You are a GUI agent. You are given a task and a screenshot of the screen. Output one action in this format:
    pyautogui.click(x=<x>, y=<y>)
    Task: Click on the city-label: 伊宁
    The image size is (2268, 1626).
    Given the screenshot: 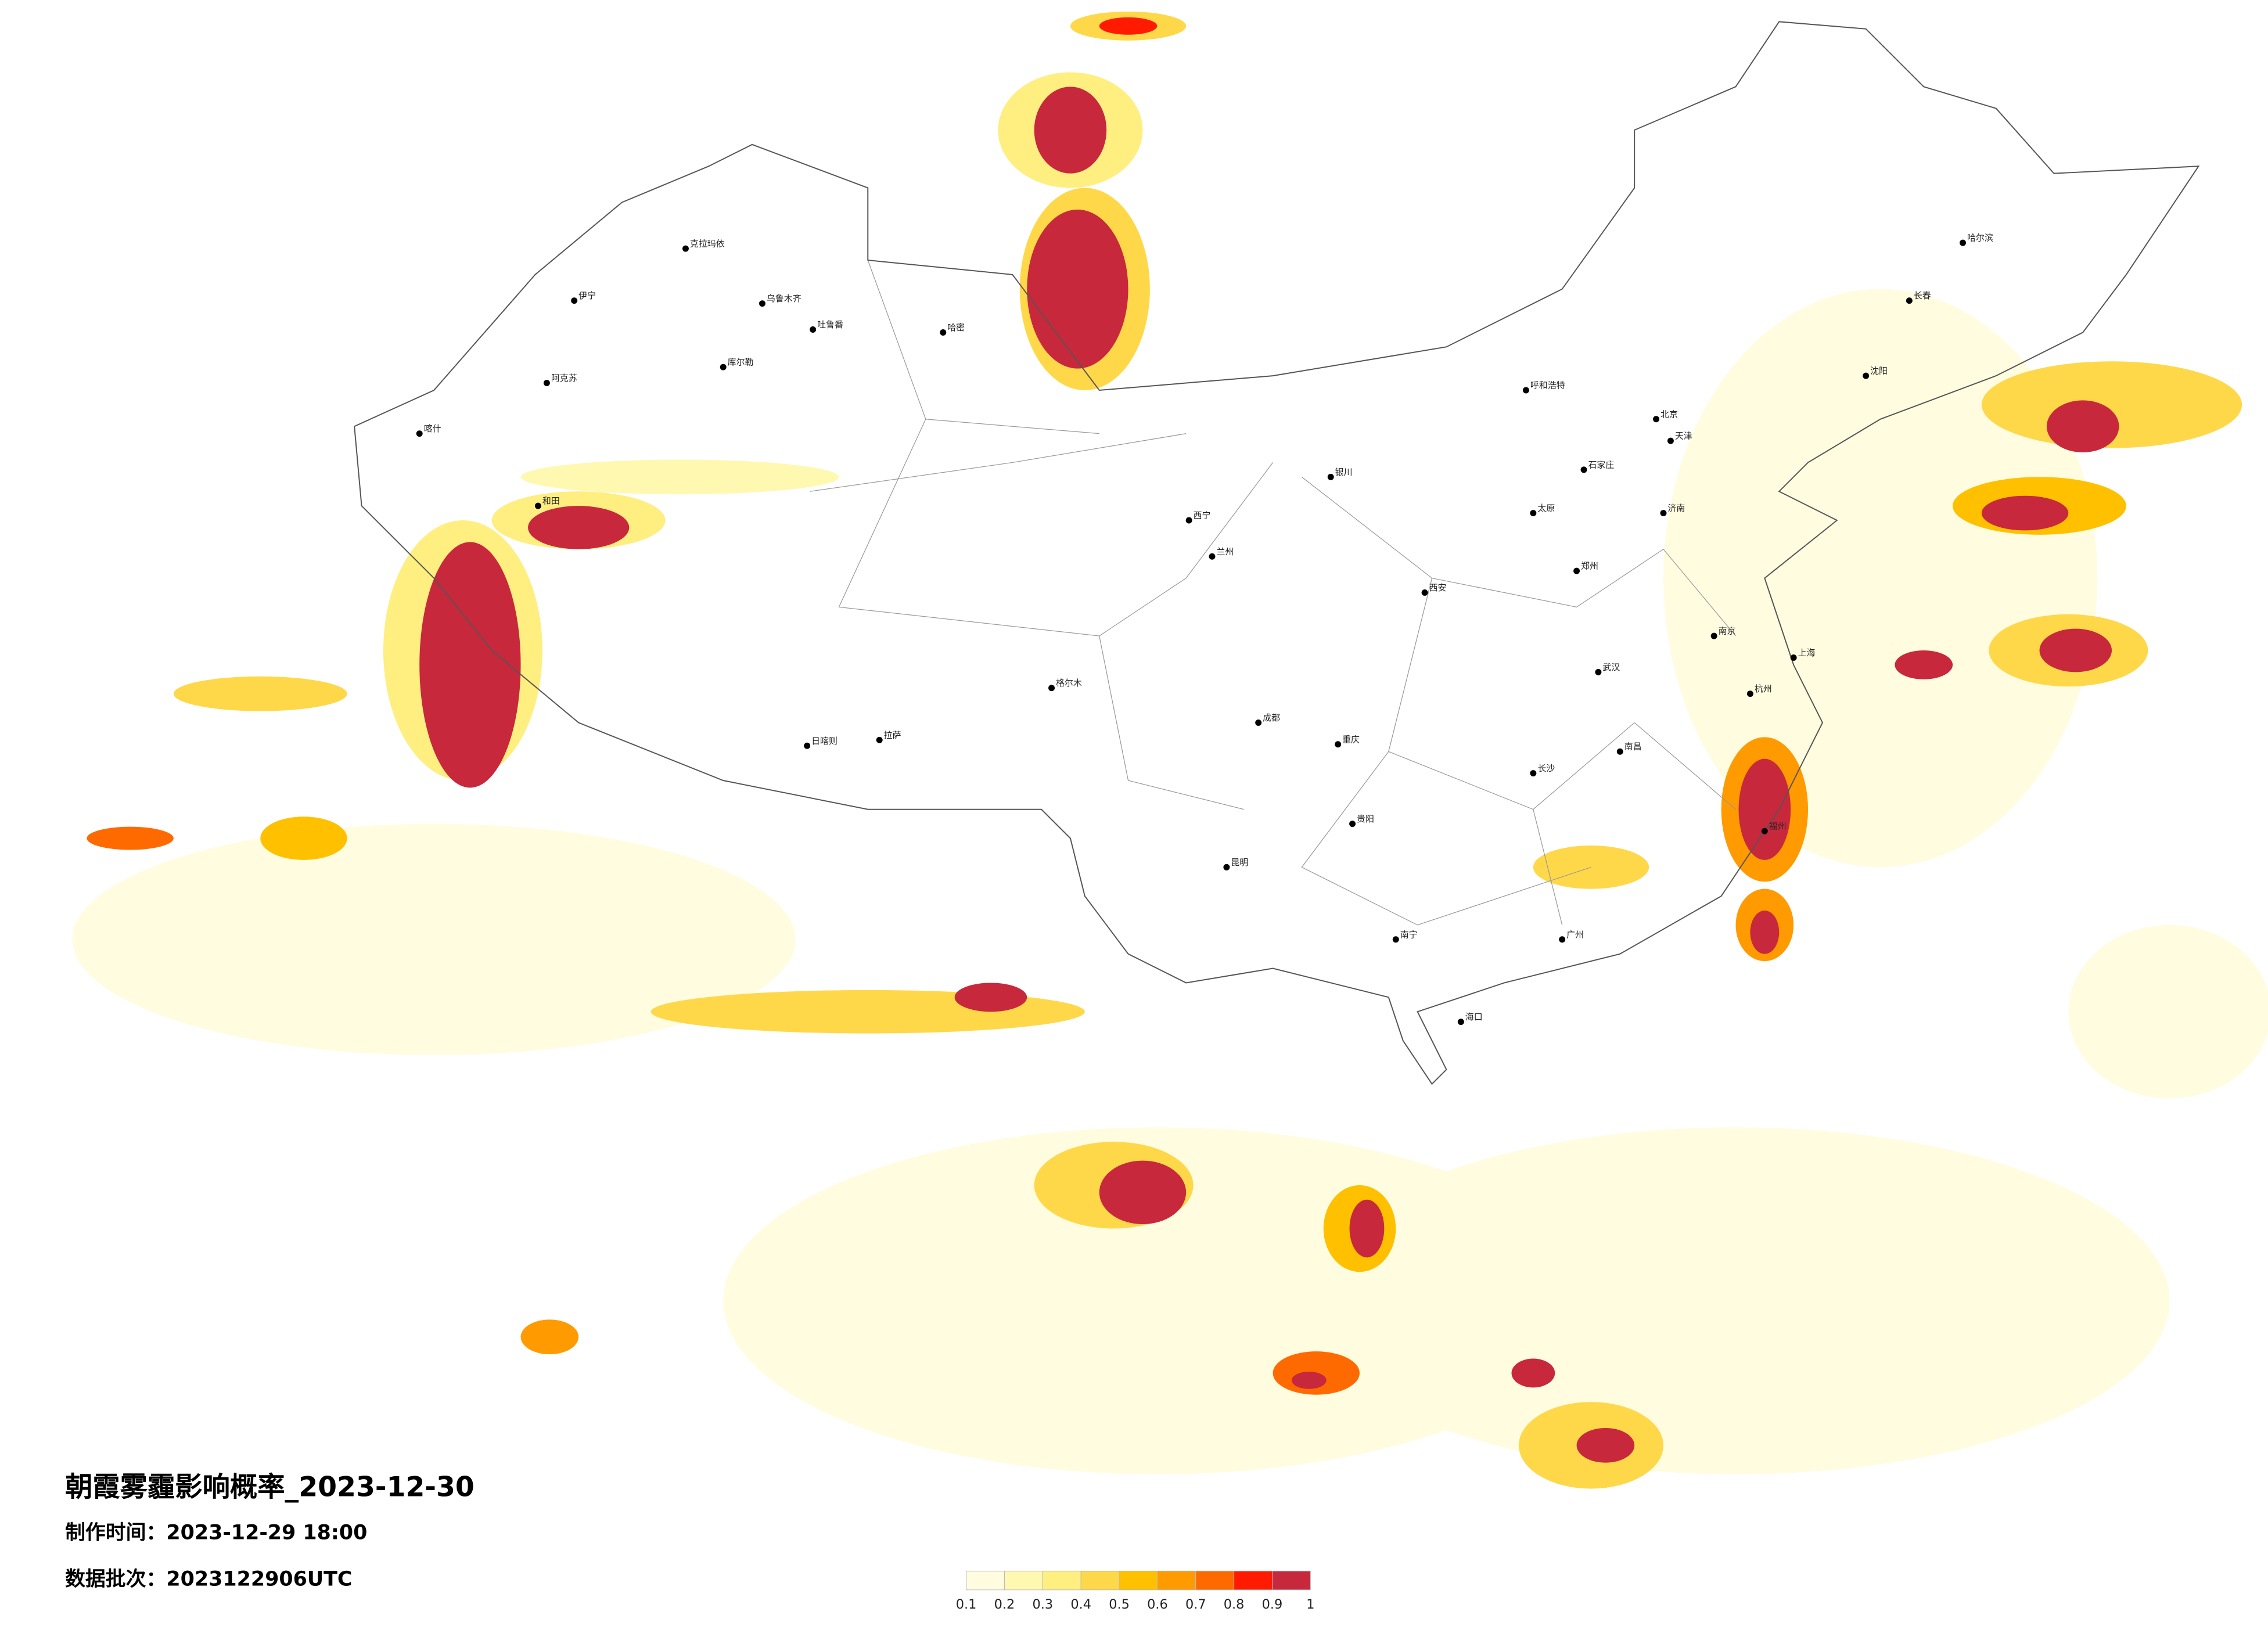 What is the action you would take?
    pyautogui.click(x=587, y=295)
    